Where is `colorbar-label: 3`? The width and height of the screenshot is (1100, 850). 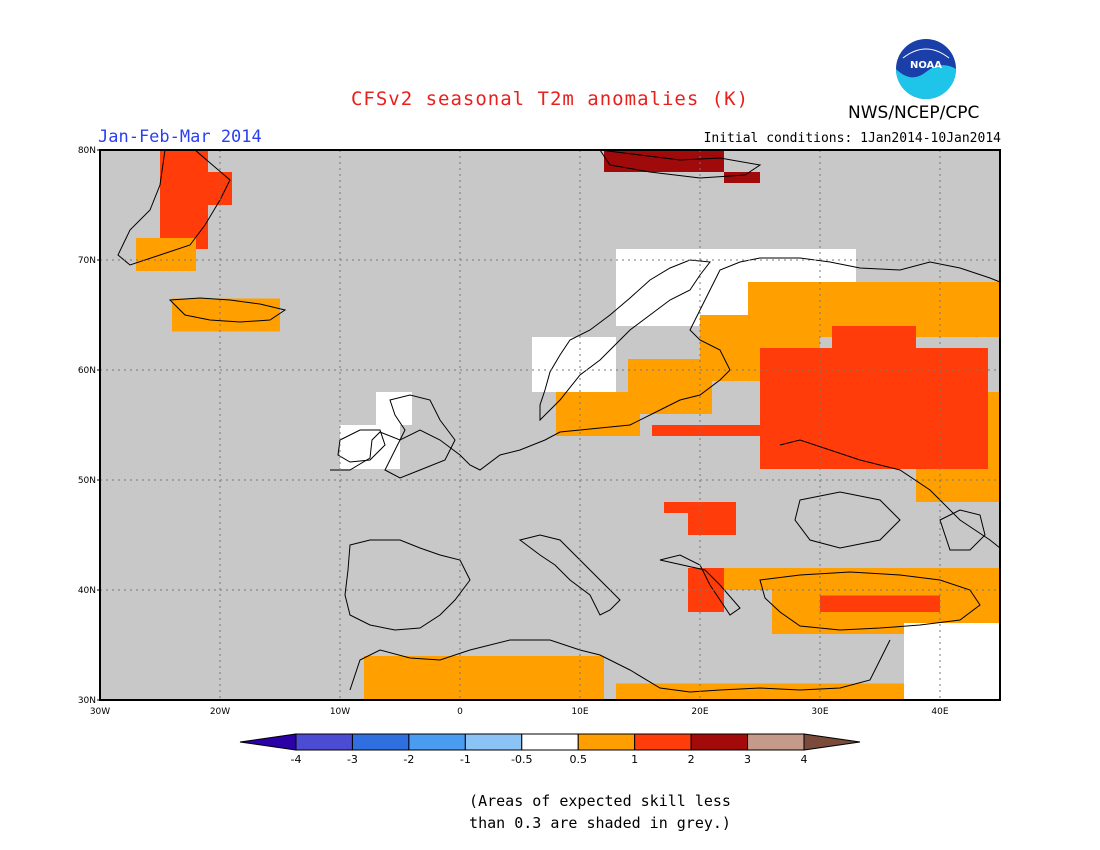
colorbar-label: 3 is located at coordinates (747, 759).